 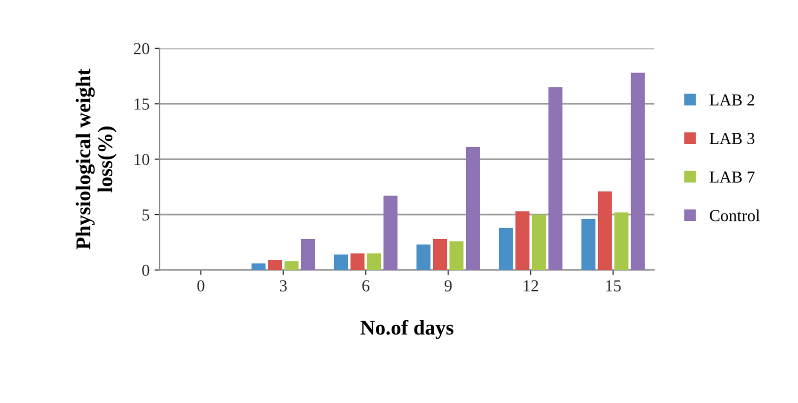 What do you see at coordinates (142, 160) in the screenshot?
I see `y-tick-label: 10` at bounding box center [142, 160].